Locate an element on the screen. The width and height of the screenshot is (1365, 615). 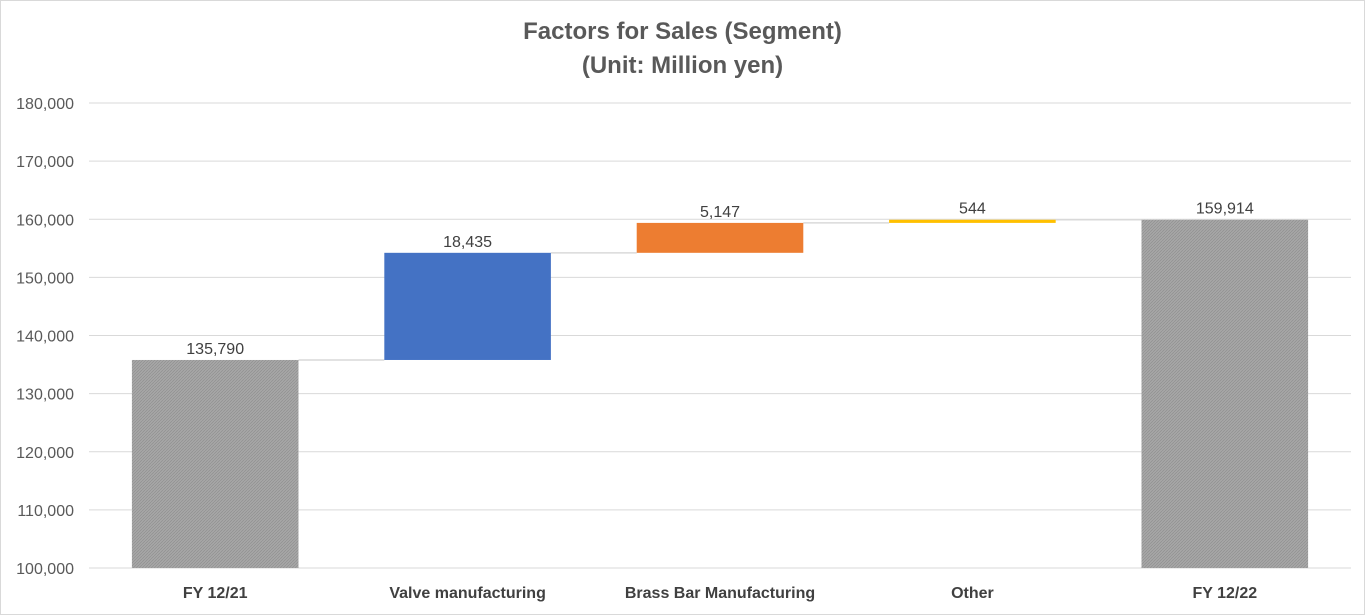
data-label-fy-12-22: 159,914 is located at coordinates (1225, 209).